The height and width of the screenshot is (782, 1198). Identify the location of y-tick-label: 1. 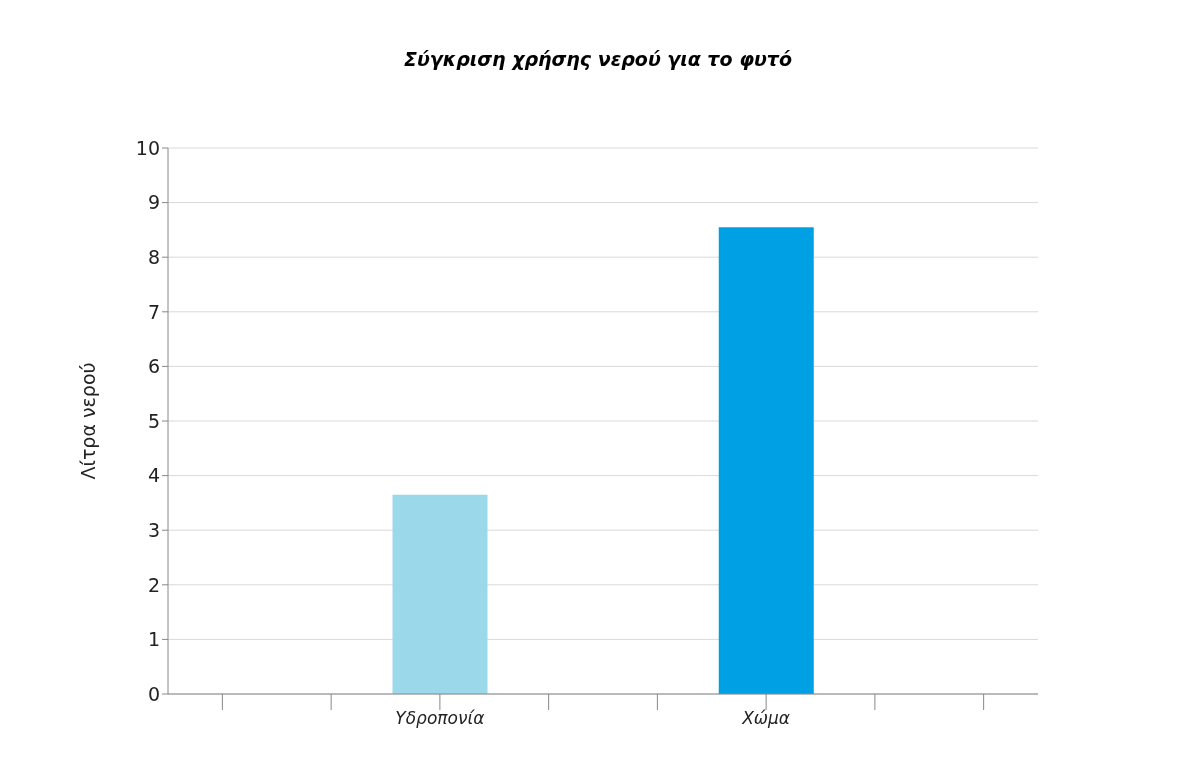
(153, 639).